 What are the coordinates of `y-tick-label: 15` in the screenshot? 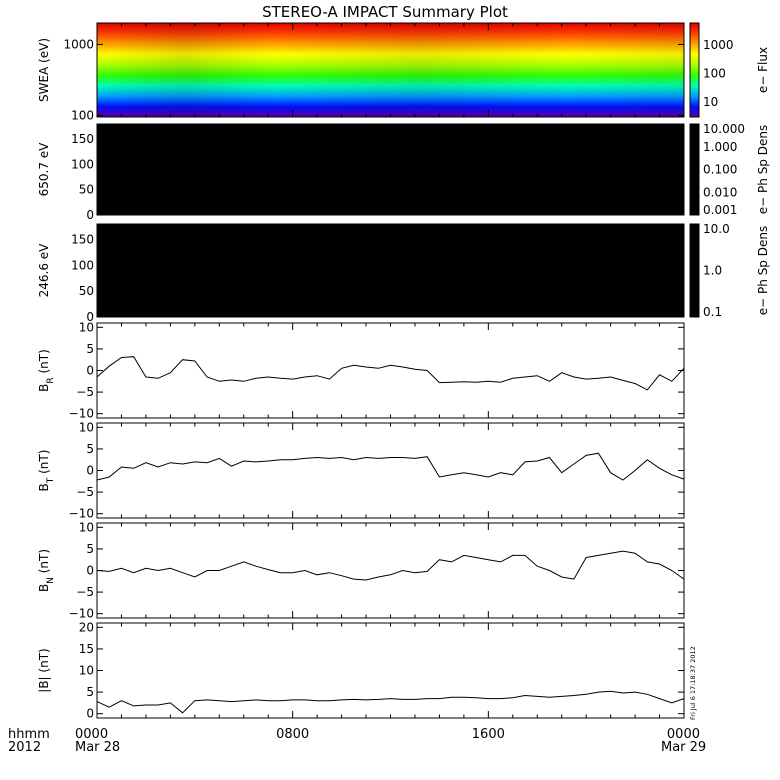 It's located at (86, 649).